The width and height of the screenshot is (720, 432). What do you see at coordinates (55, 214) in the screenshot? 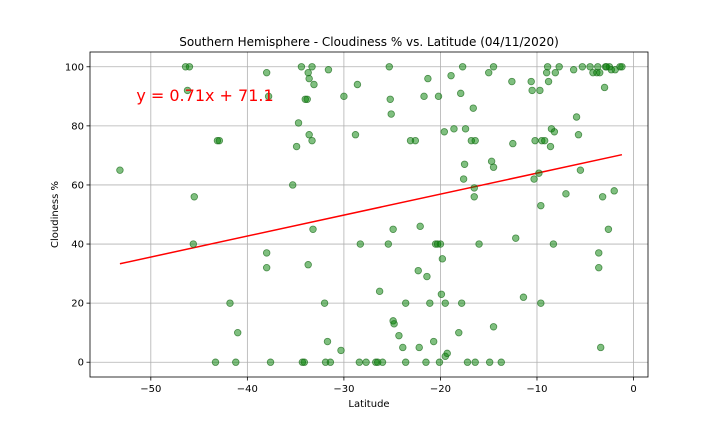
I see `y-axis-label: Cloudiness %` at bounding box center [55, 214].